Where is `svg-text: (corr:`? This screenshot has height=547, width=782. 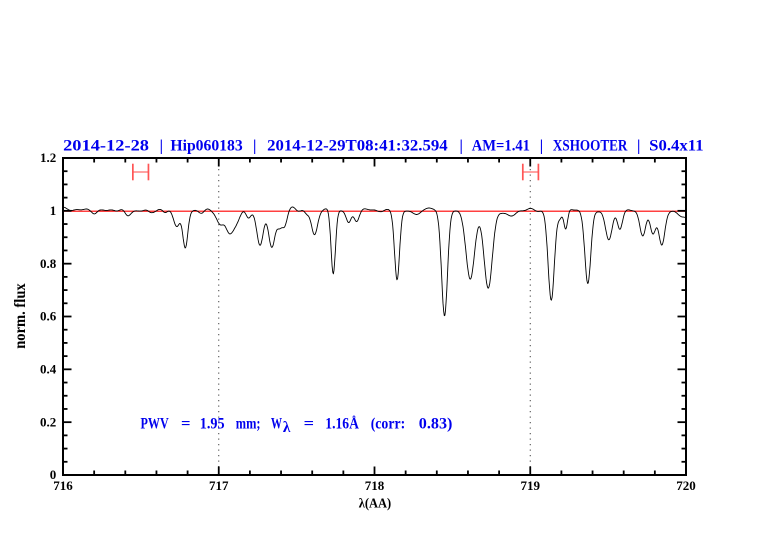 svg-text: (corr: is located at coordinates (388, 423).